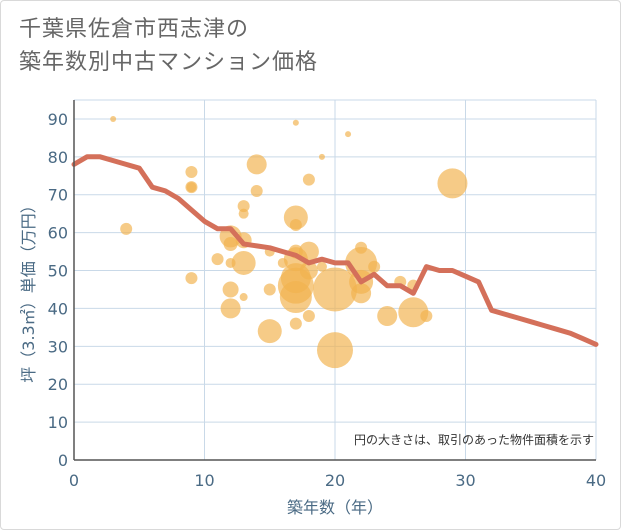 This screenshot has height=530, width=621. Describe the element at coordinates (63, 460) in the screenshot. I see `y-tick-label: 0` at that location.